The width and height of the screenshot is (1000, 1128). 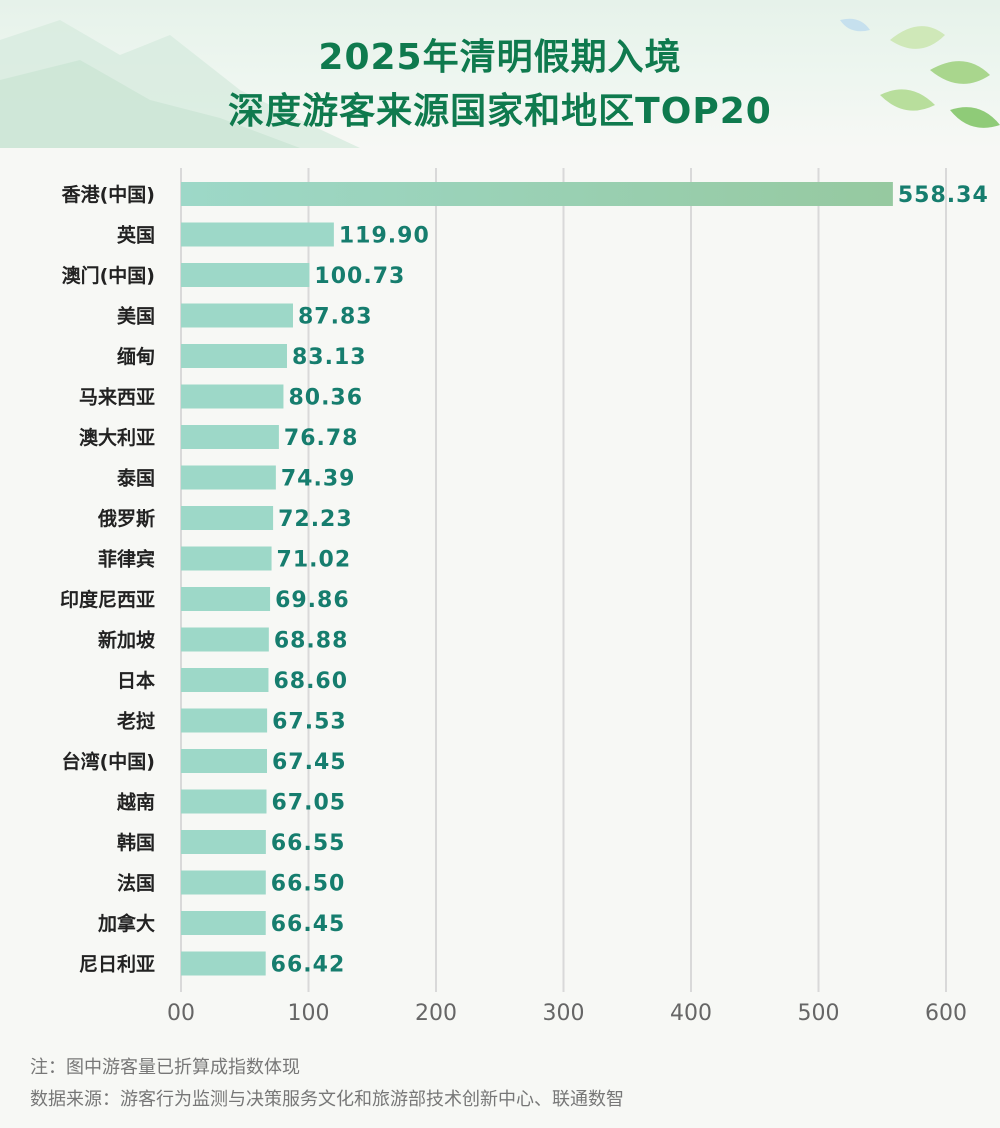 I want to click on category-label: 英国, so click(x=136, y=235).